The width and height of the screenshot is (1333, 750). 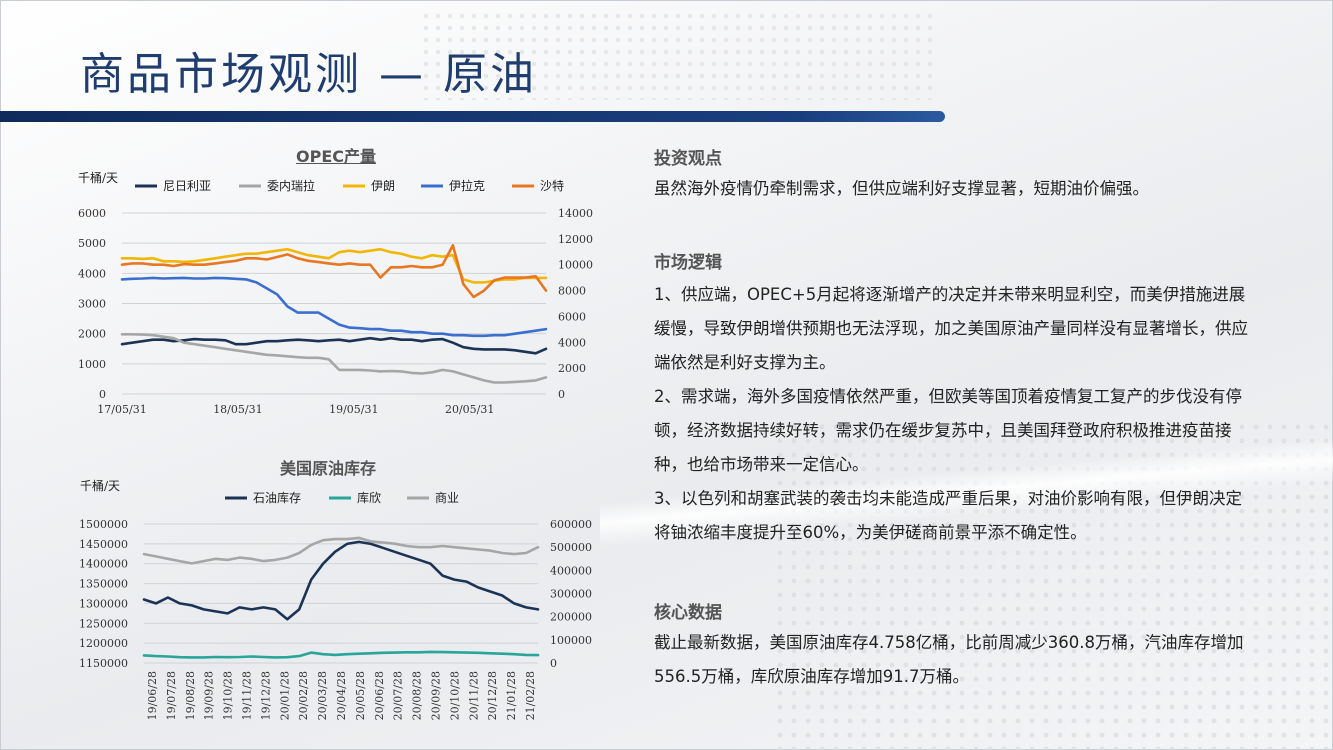 What do you see at coordinates (341, 654) in the screenshot?
I see `series-line-库欣` at bounding box center [341, 654].